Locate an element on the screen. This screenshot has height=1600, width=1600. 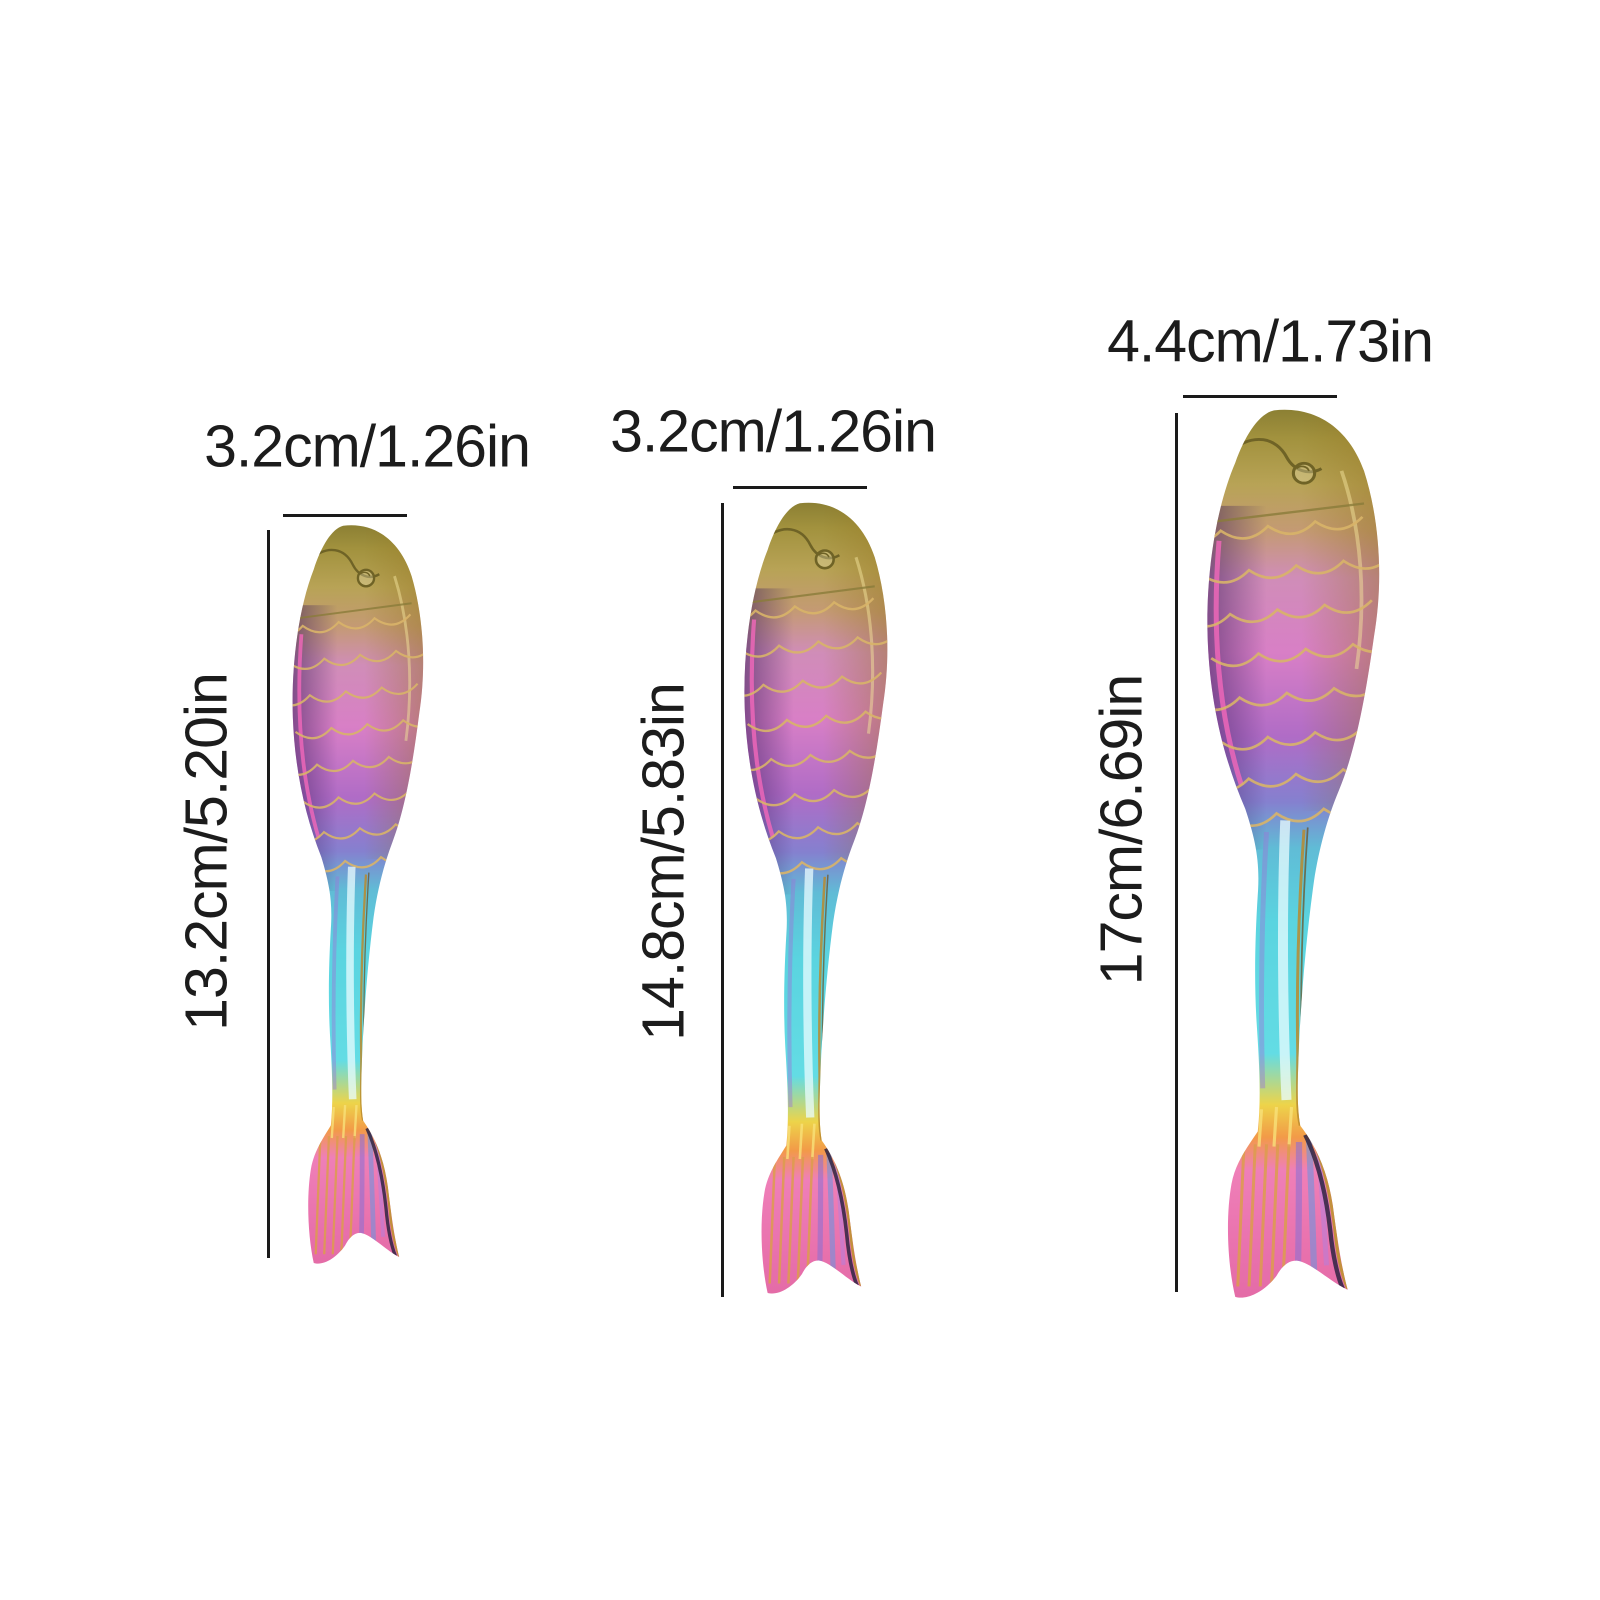
width-dimension-line-medium is located at coordinates (800, 487).